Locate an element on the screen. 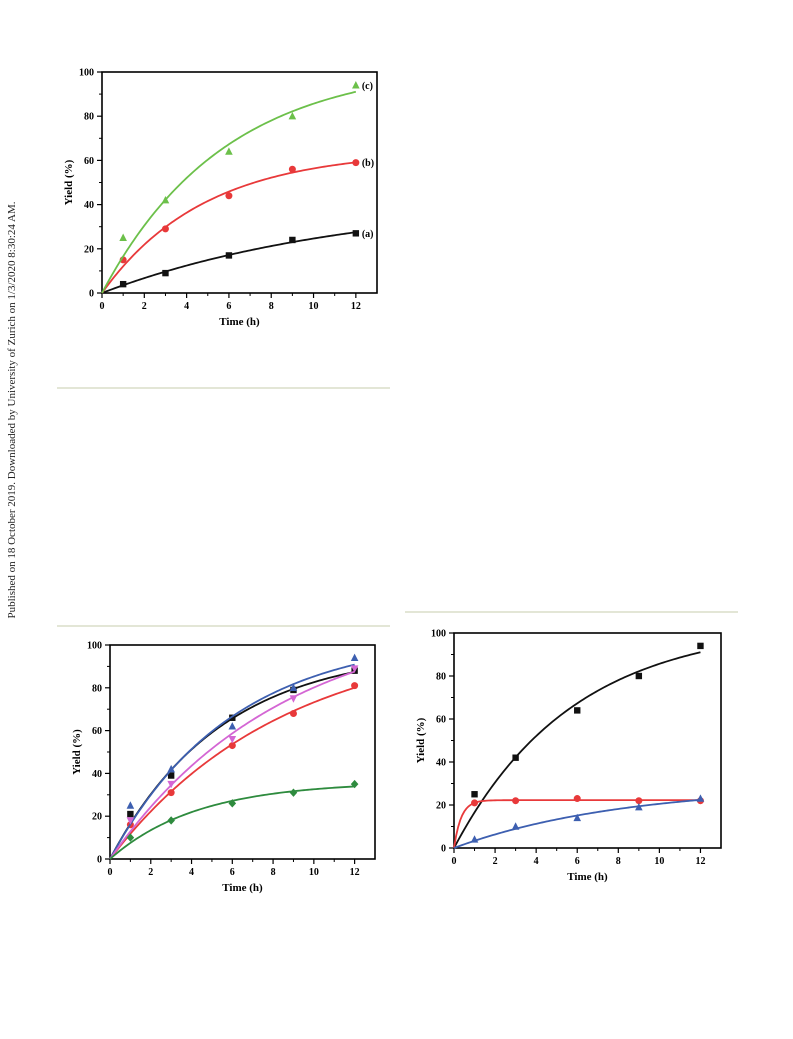 The width and height of the screenshot is (793, 1039). divider-middle-right is located at coordinates (571, 612).